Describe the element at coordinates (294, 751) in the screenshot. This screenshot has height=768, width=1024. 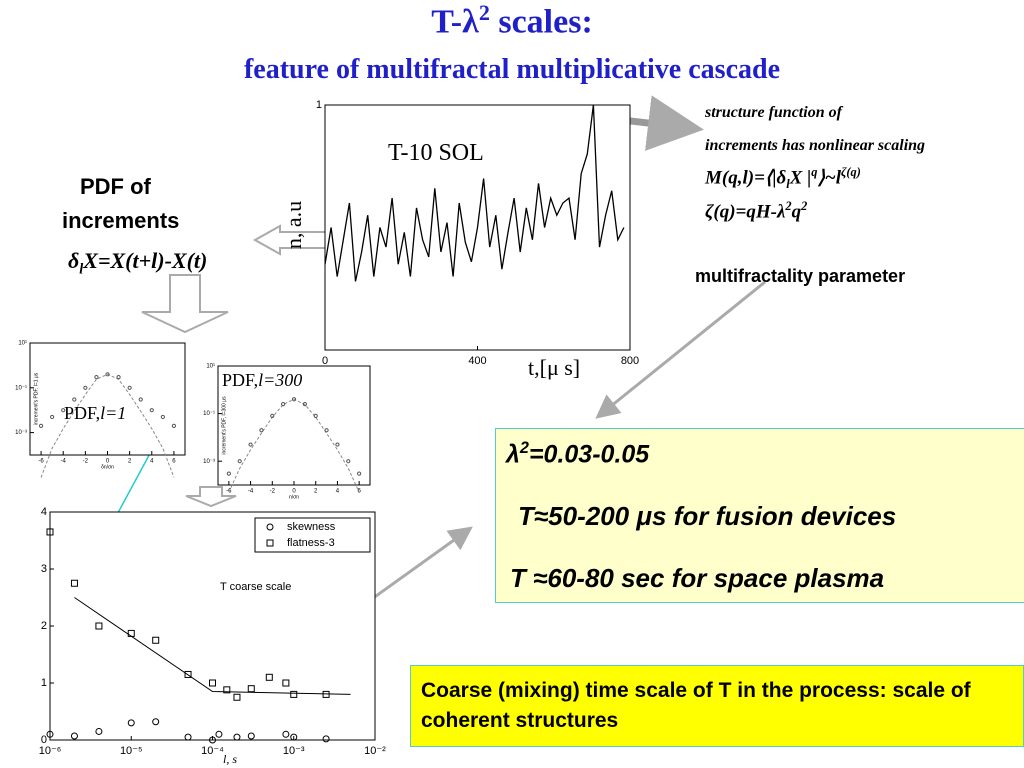
I see `x-tick-label: 10⁻³` at that location.